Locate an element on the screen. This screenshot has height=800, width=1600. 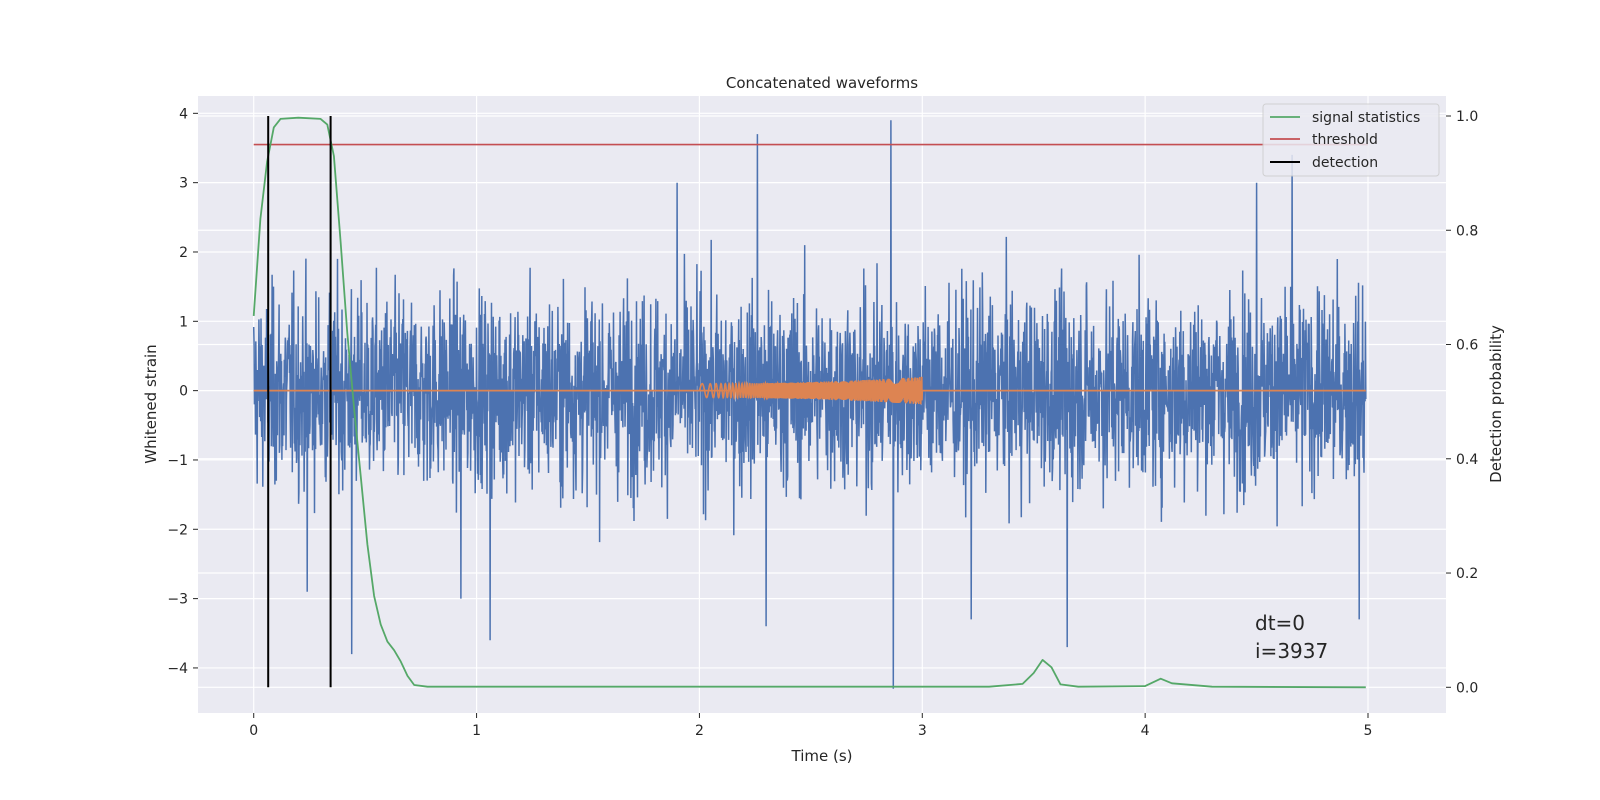
waveform-chirp-line is located at coordinates (811, 390).